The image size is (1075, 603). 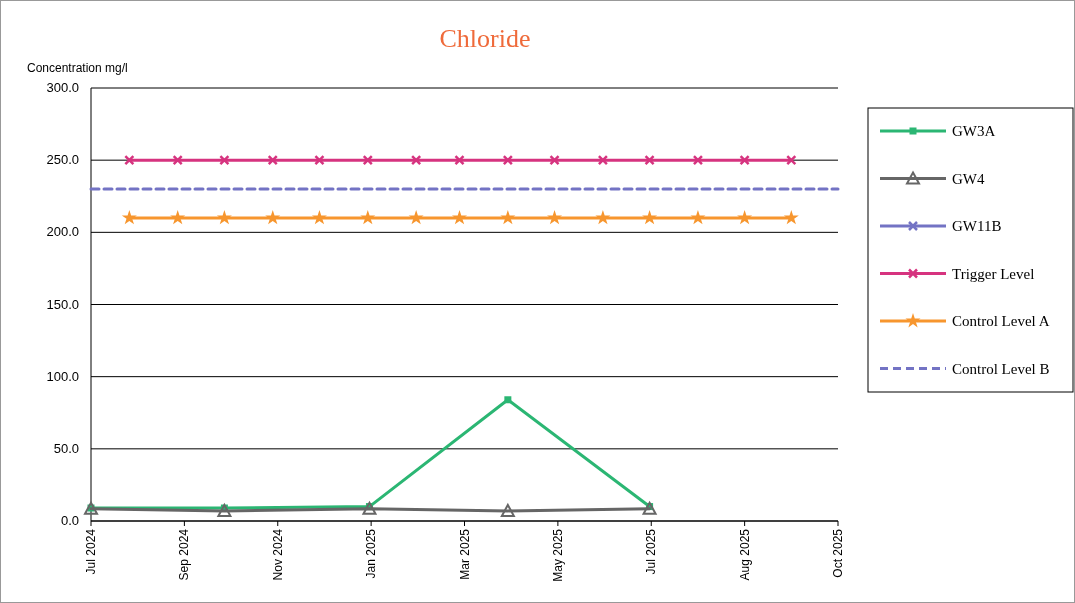 What do you see at coordinates (651, 551) in the screenshot?
I see `x-tick-label: Jul 2025` at bounding box center [651, 551].